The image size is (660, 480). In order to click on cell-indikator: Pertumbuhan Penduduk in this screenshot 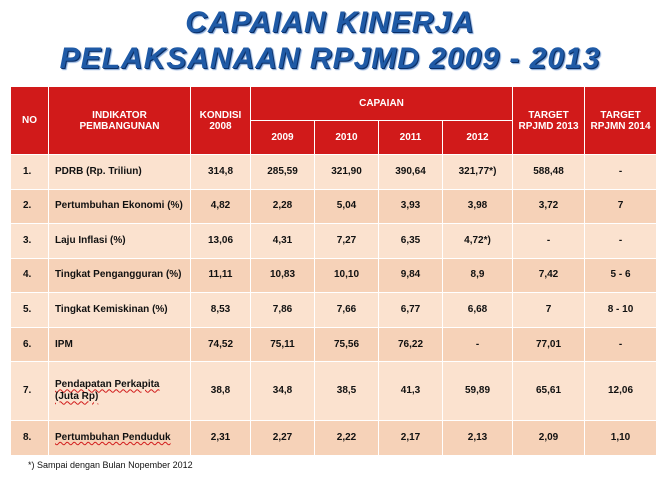, I will do `click(119, 438)`.